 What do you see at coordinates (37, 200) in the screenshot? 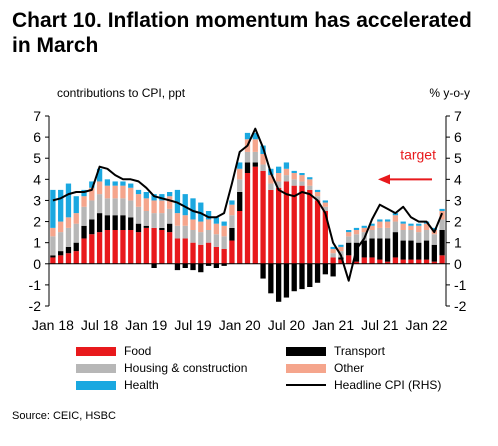
I see `left-tick-label: 3` at bounding box center [37, 200].